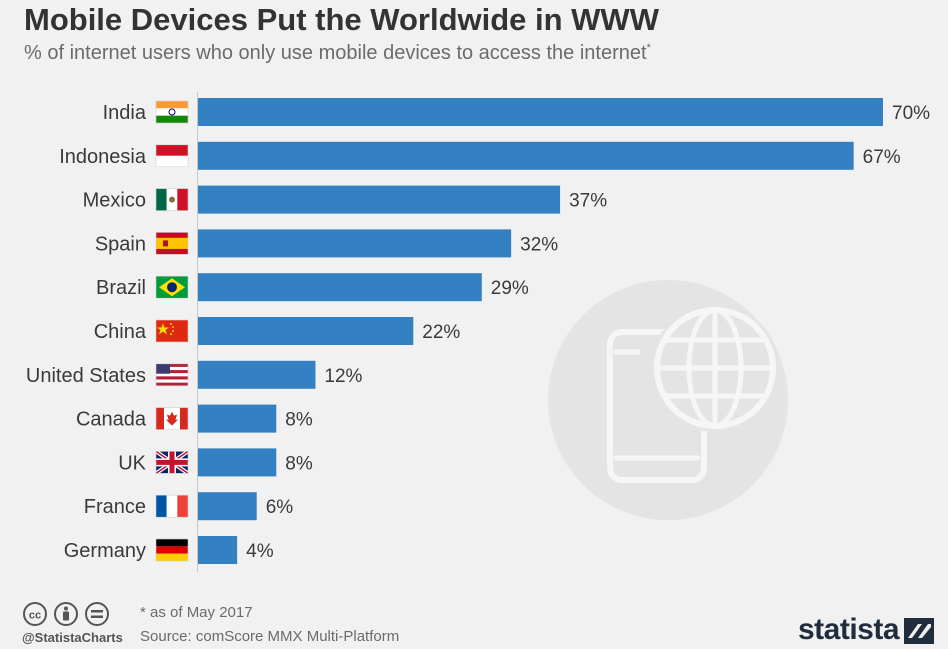 This screenshot has width=948, height=649. I want to click on category-label-indonesia: Indonesia, so click(103, 157).